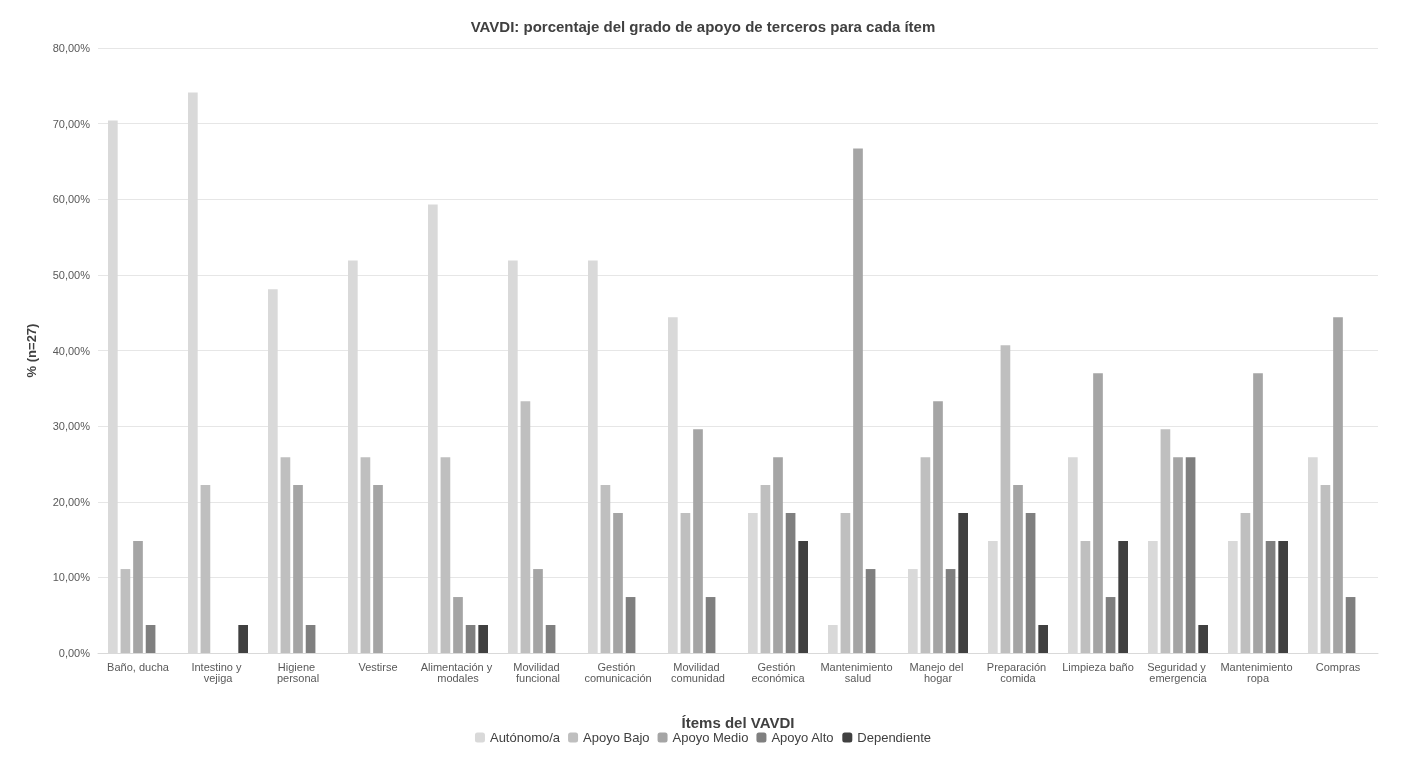  Describe the element at coordinates (1018, 672) in the screenshot. I see `x-tick-label: Preparación comida` at that location.